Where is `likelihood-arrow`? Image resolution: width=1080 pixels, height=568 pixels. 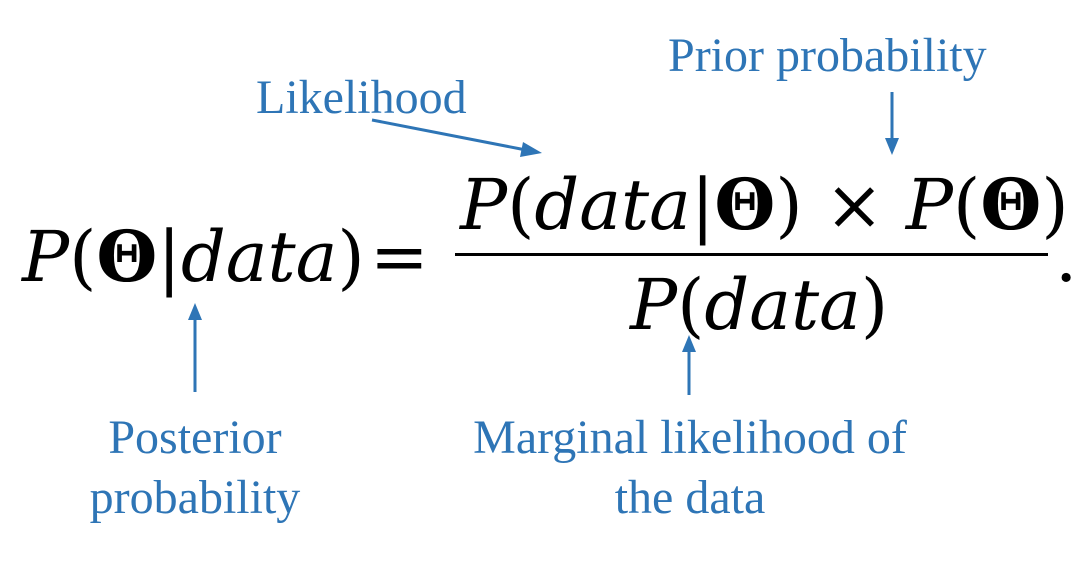 likelihood-arrow is located at coordinates (456, 137).